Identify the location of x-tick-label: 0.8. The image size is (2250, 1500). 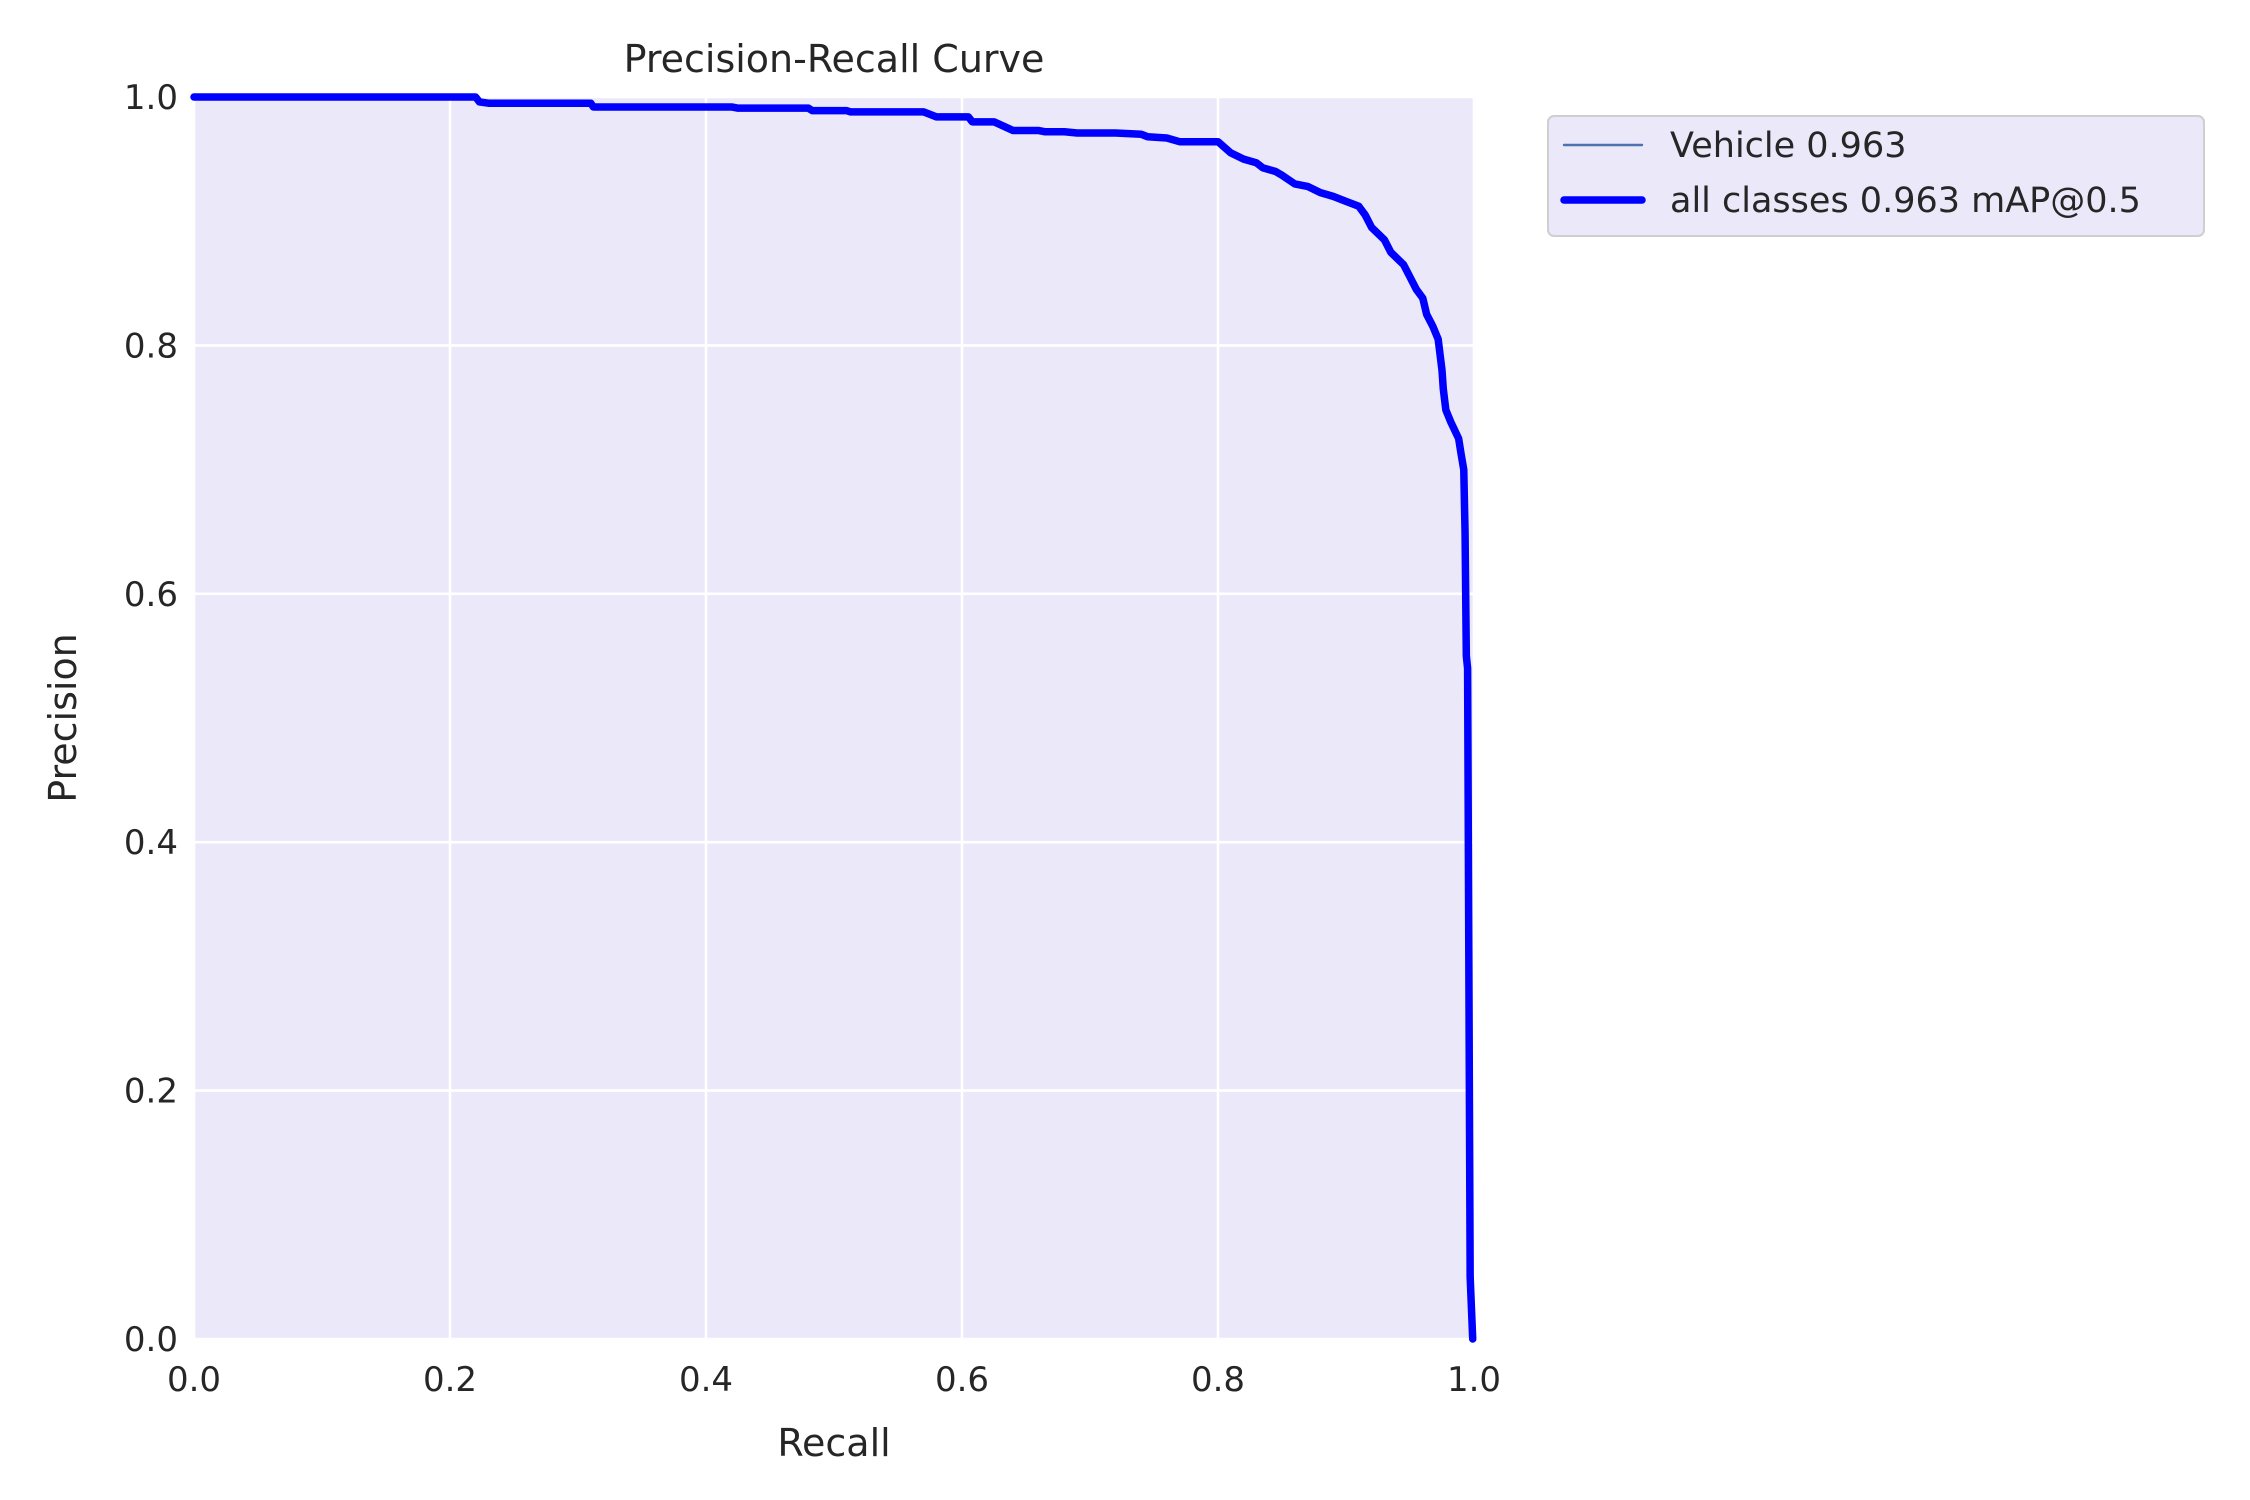
(1218, 1380).